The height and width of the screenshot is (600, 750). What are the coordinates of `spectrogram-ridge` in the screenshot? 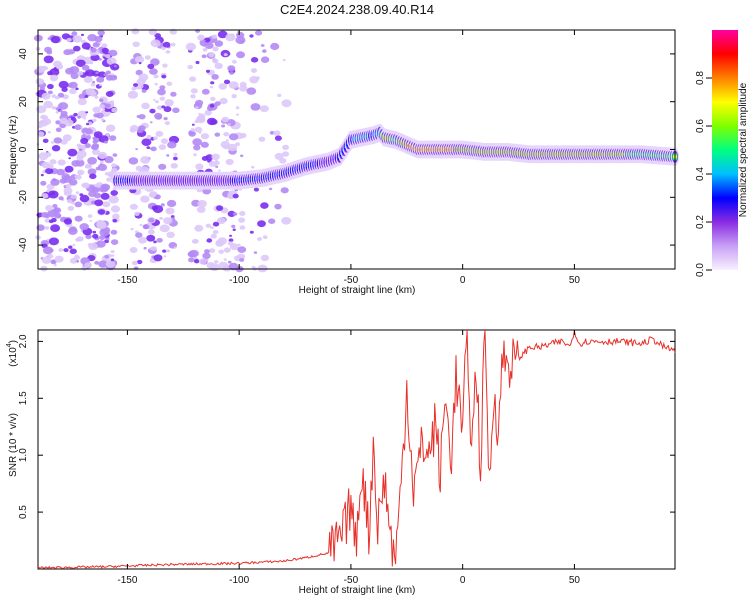 It's located at (395, 156).